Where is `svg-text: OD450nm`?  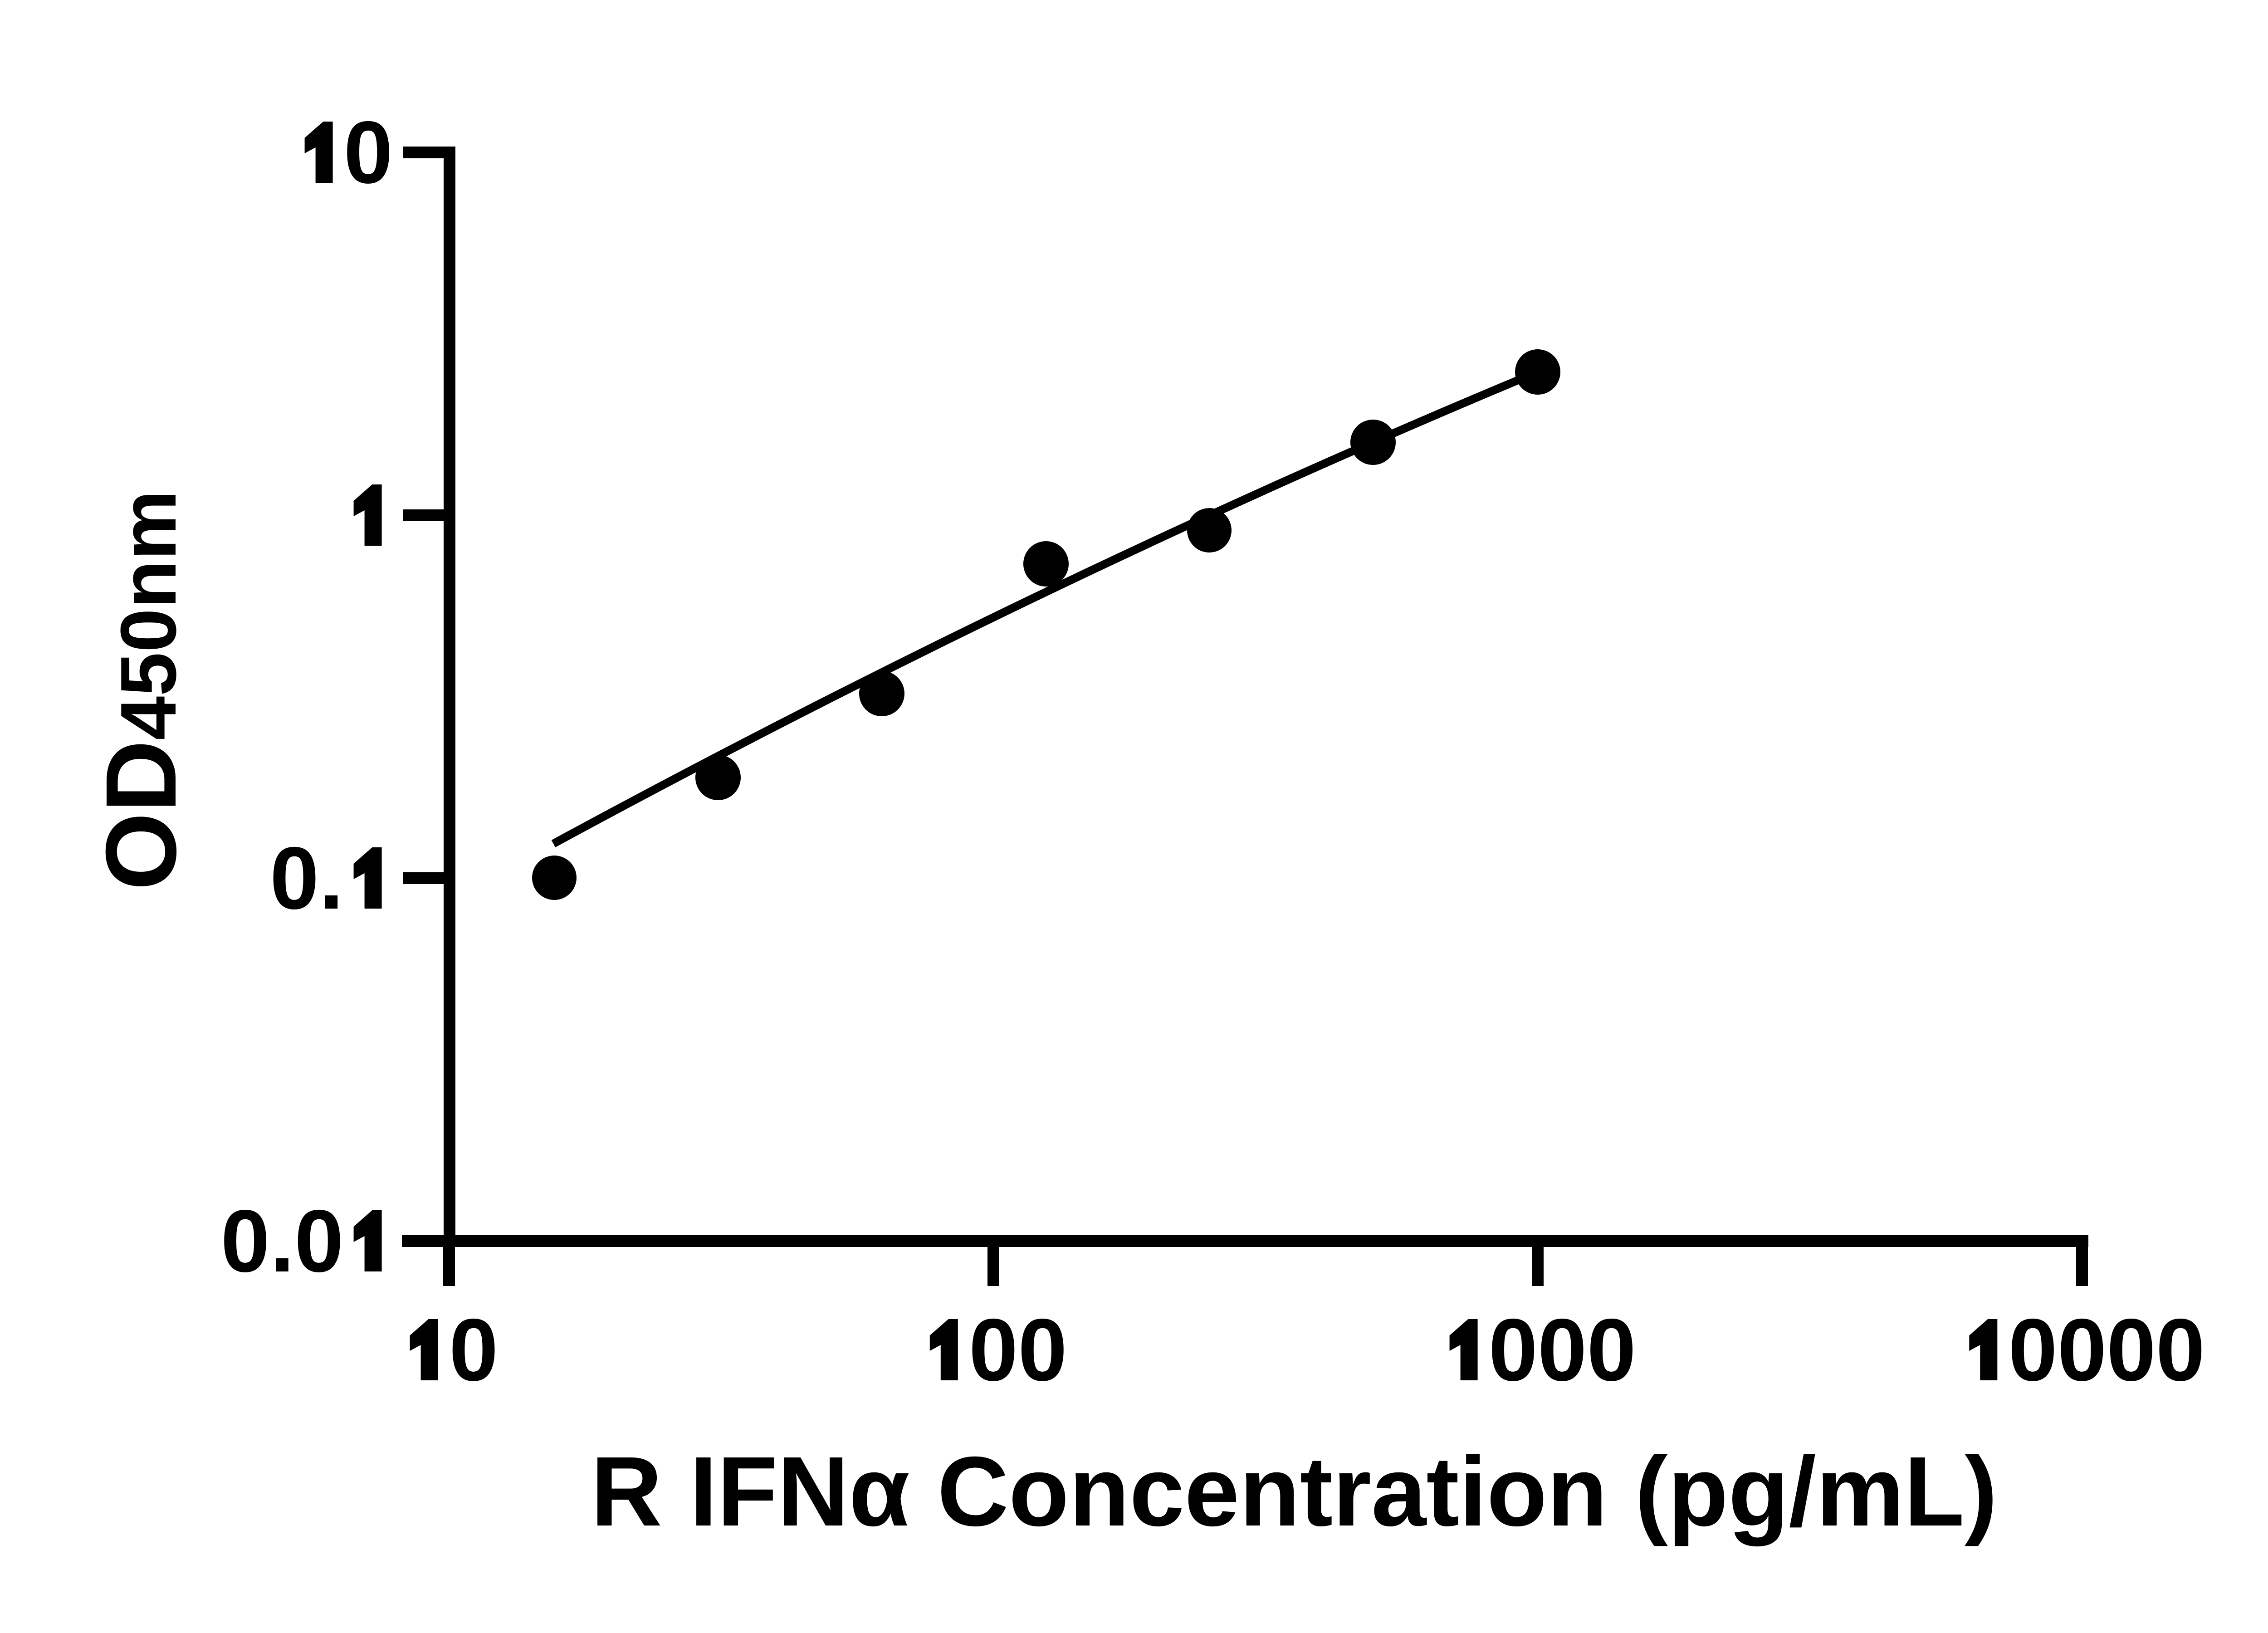 svg-text: OD450nm is located at coordinates (141, 690).